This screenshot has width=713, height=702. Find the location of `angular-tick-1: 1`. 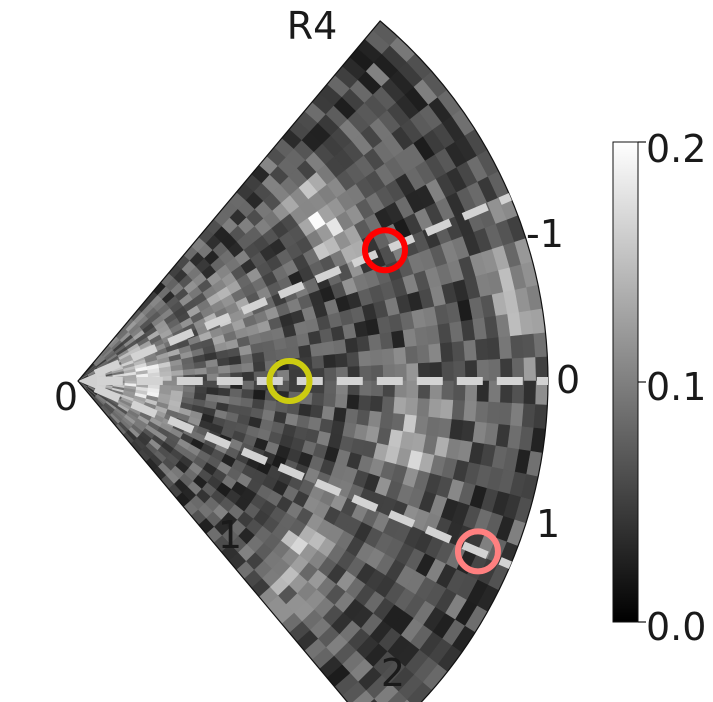

angular-tick-1: 1 is located at coordinates (548, 524).